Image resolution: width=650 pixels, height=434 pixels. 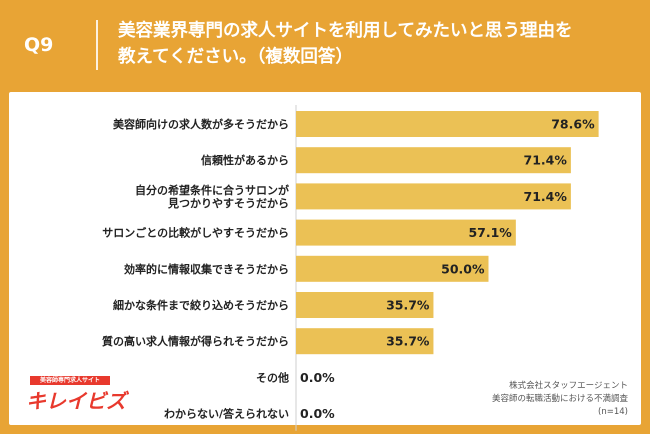 I want to click on source-survey: 美容師の転職活動における不満調査, so click(x=559, y=399).